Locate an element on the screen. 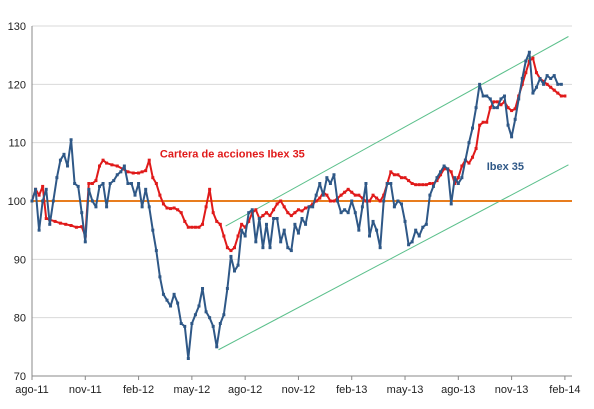 The image size is (594, 409). y-tick-label: 90 is located at coordinates (20, 260).